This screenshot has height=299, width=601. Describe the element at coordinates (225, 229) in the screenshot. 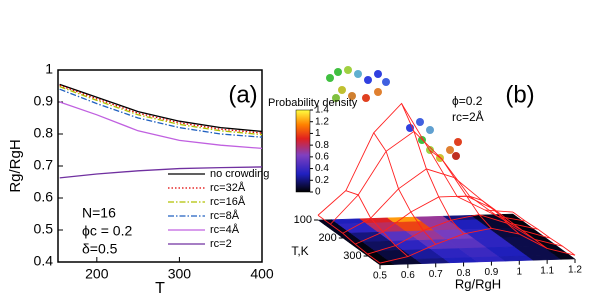

I see `legend-label: rc=4Å` at that location.